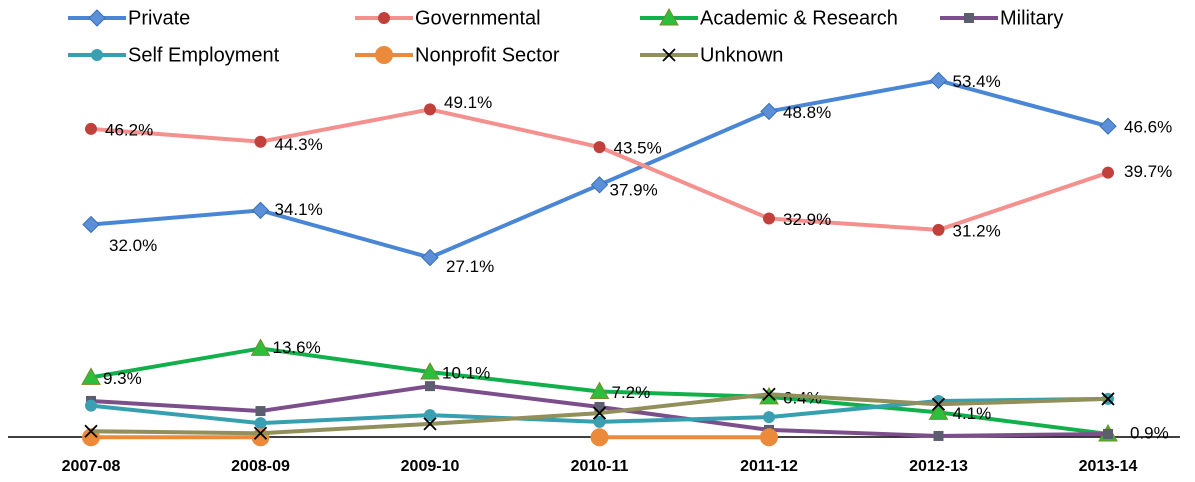 The image size is (1195, 482). I want to click on data-label: 39.7%, so click(1148, 171).